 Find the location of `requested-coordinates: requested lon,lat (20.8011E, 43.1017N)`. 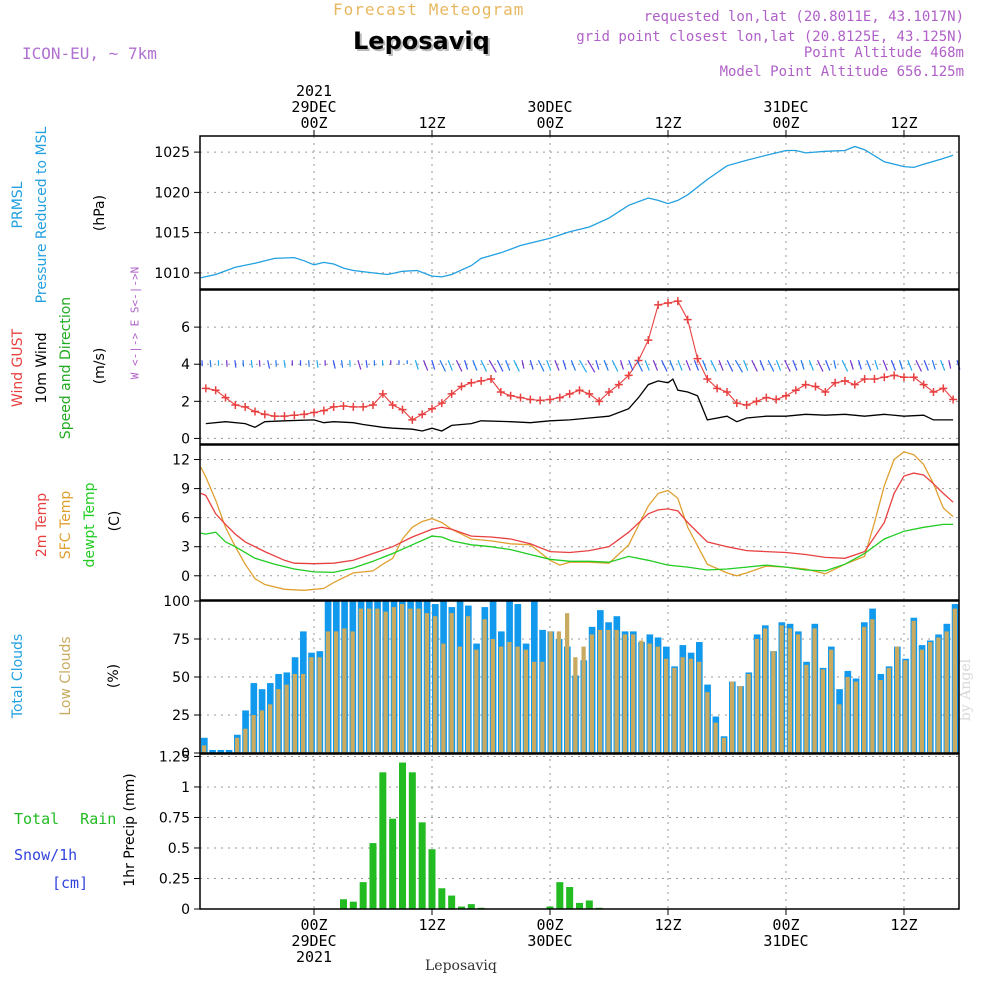

requested-coordinates: requested lon,lat (20.8011E, 43.1017N) is located at coordinates (803, 17).